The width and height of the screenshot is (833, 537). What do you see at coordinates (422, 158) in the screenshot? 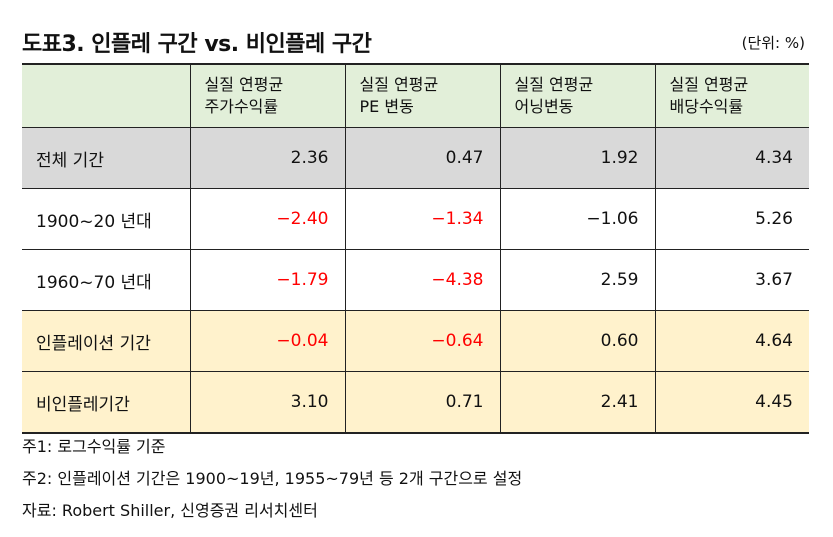
I see `value-cell: 0.47` at bounding box center [422, 158].